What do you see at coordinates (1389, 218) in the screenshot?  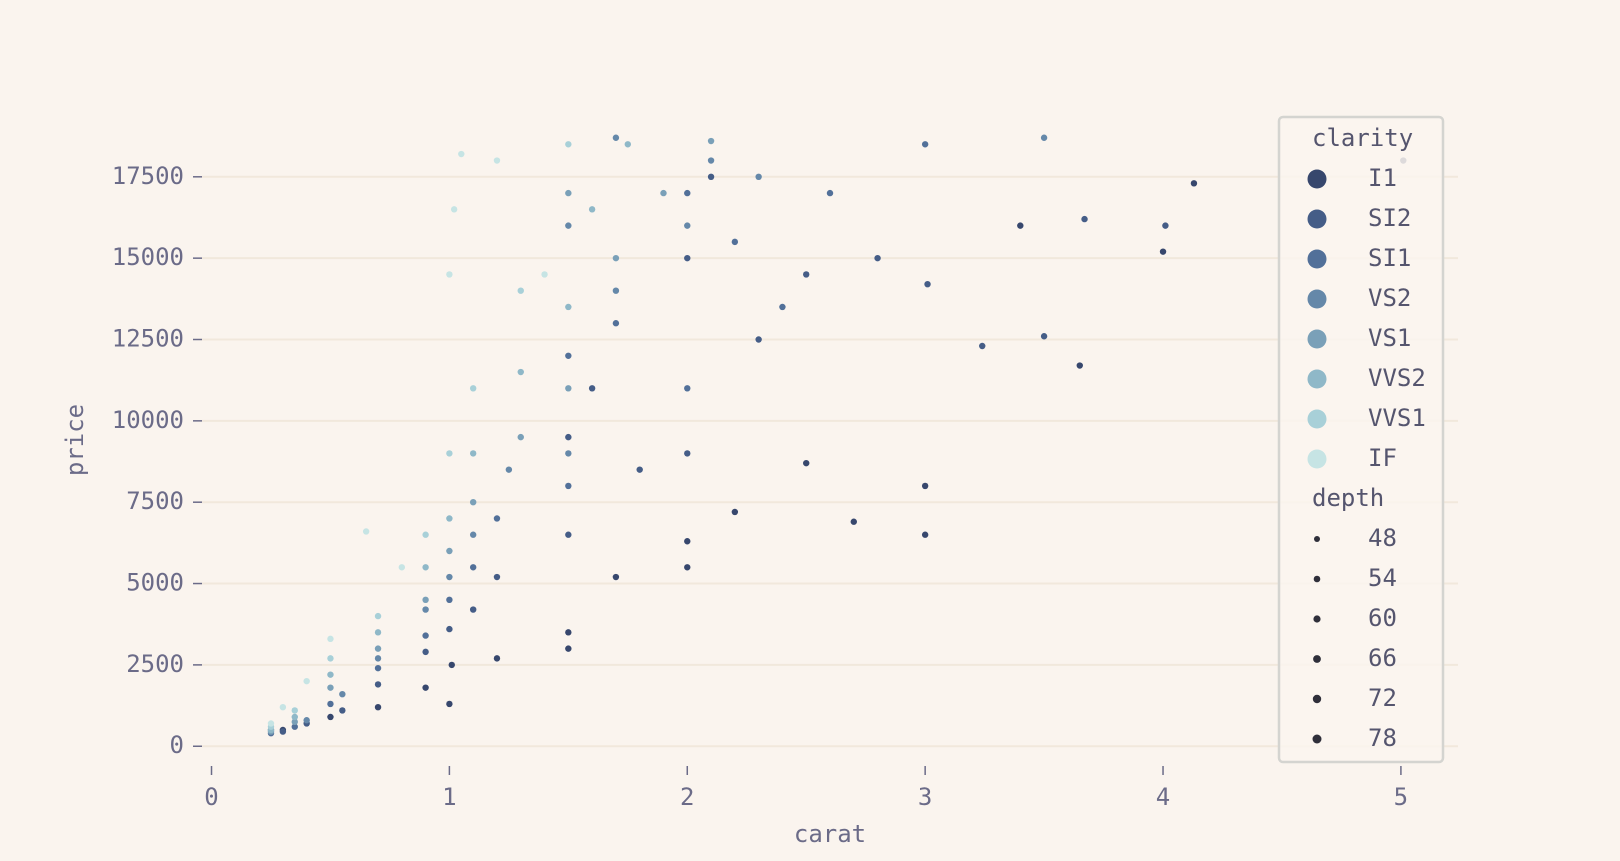 I see `legend-label: SI2` at bounding box center [1389, 218].